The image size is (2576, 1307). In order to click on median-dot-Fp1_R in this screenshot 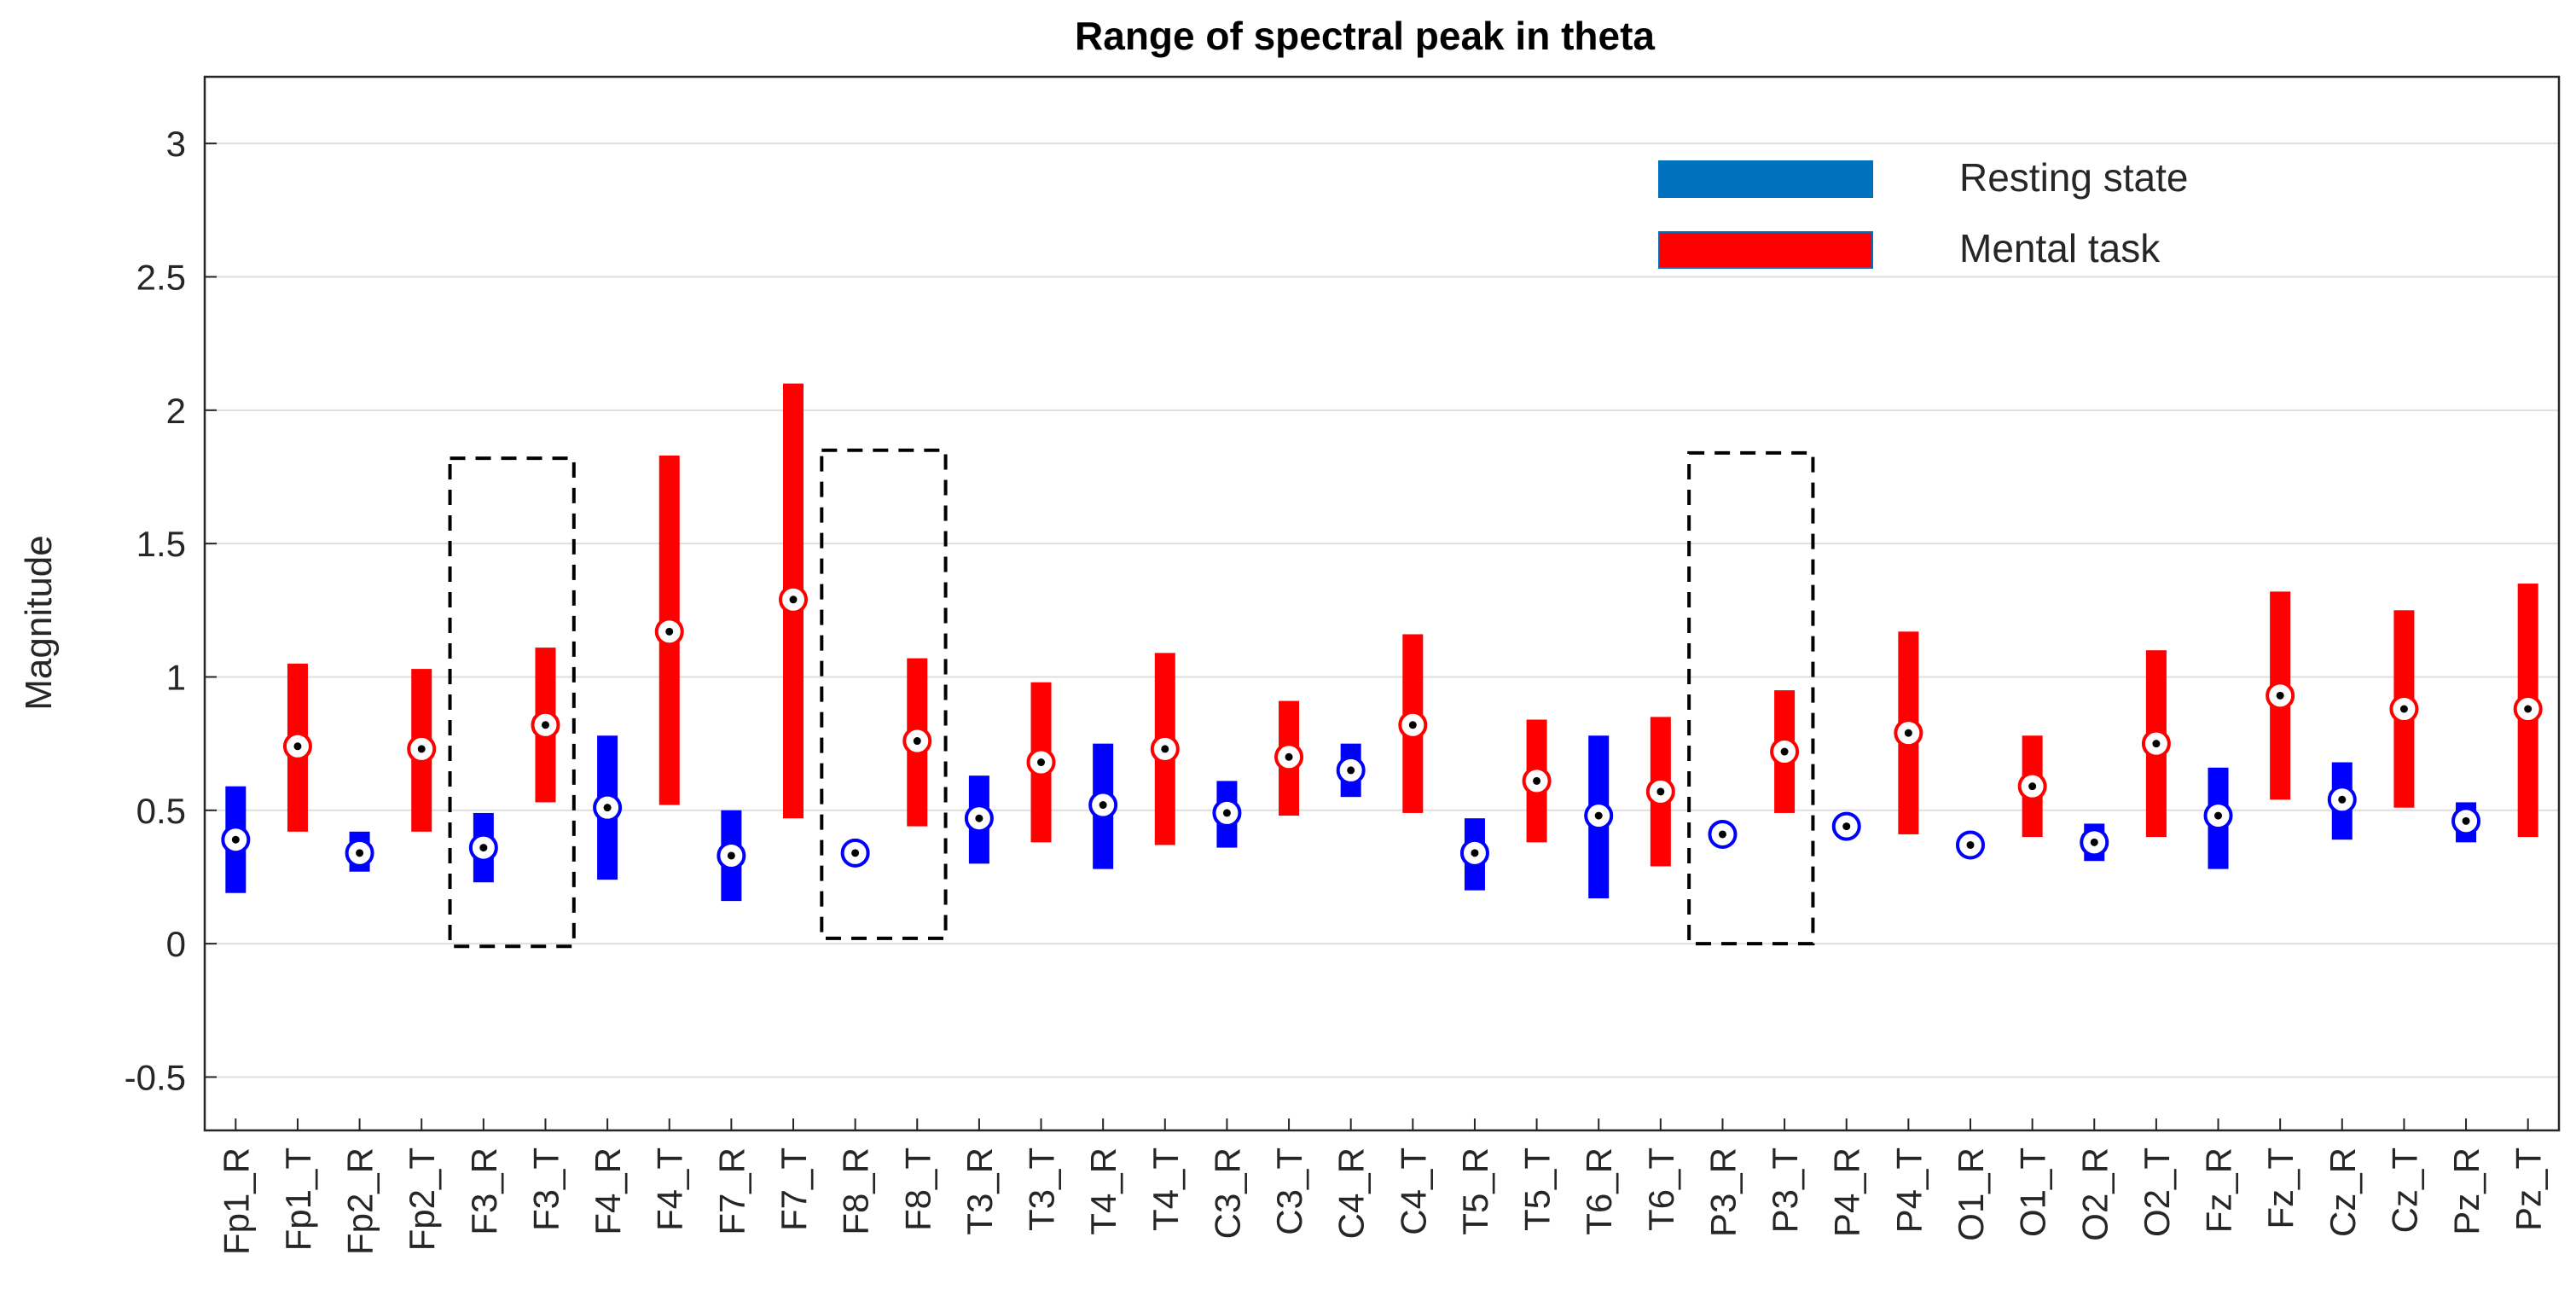, I will do `click(235, 839)`.